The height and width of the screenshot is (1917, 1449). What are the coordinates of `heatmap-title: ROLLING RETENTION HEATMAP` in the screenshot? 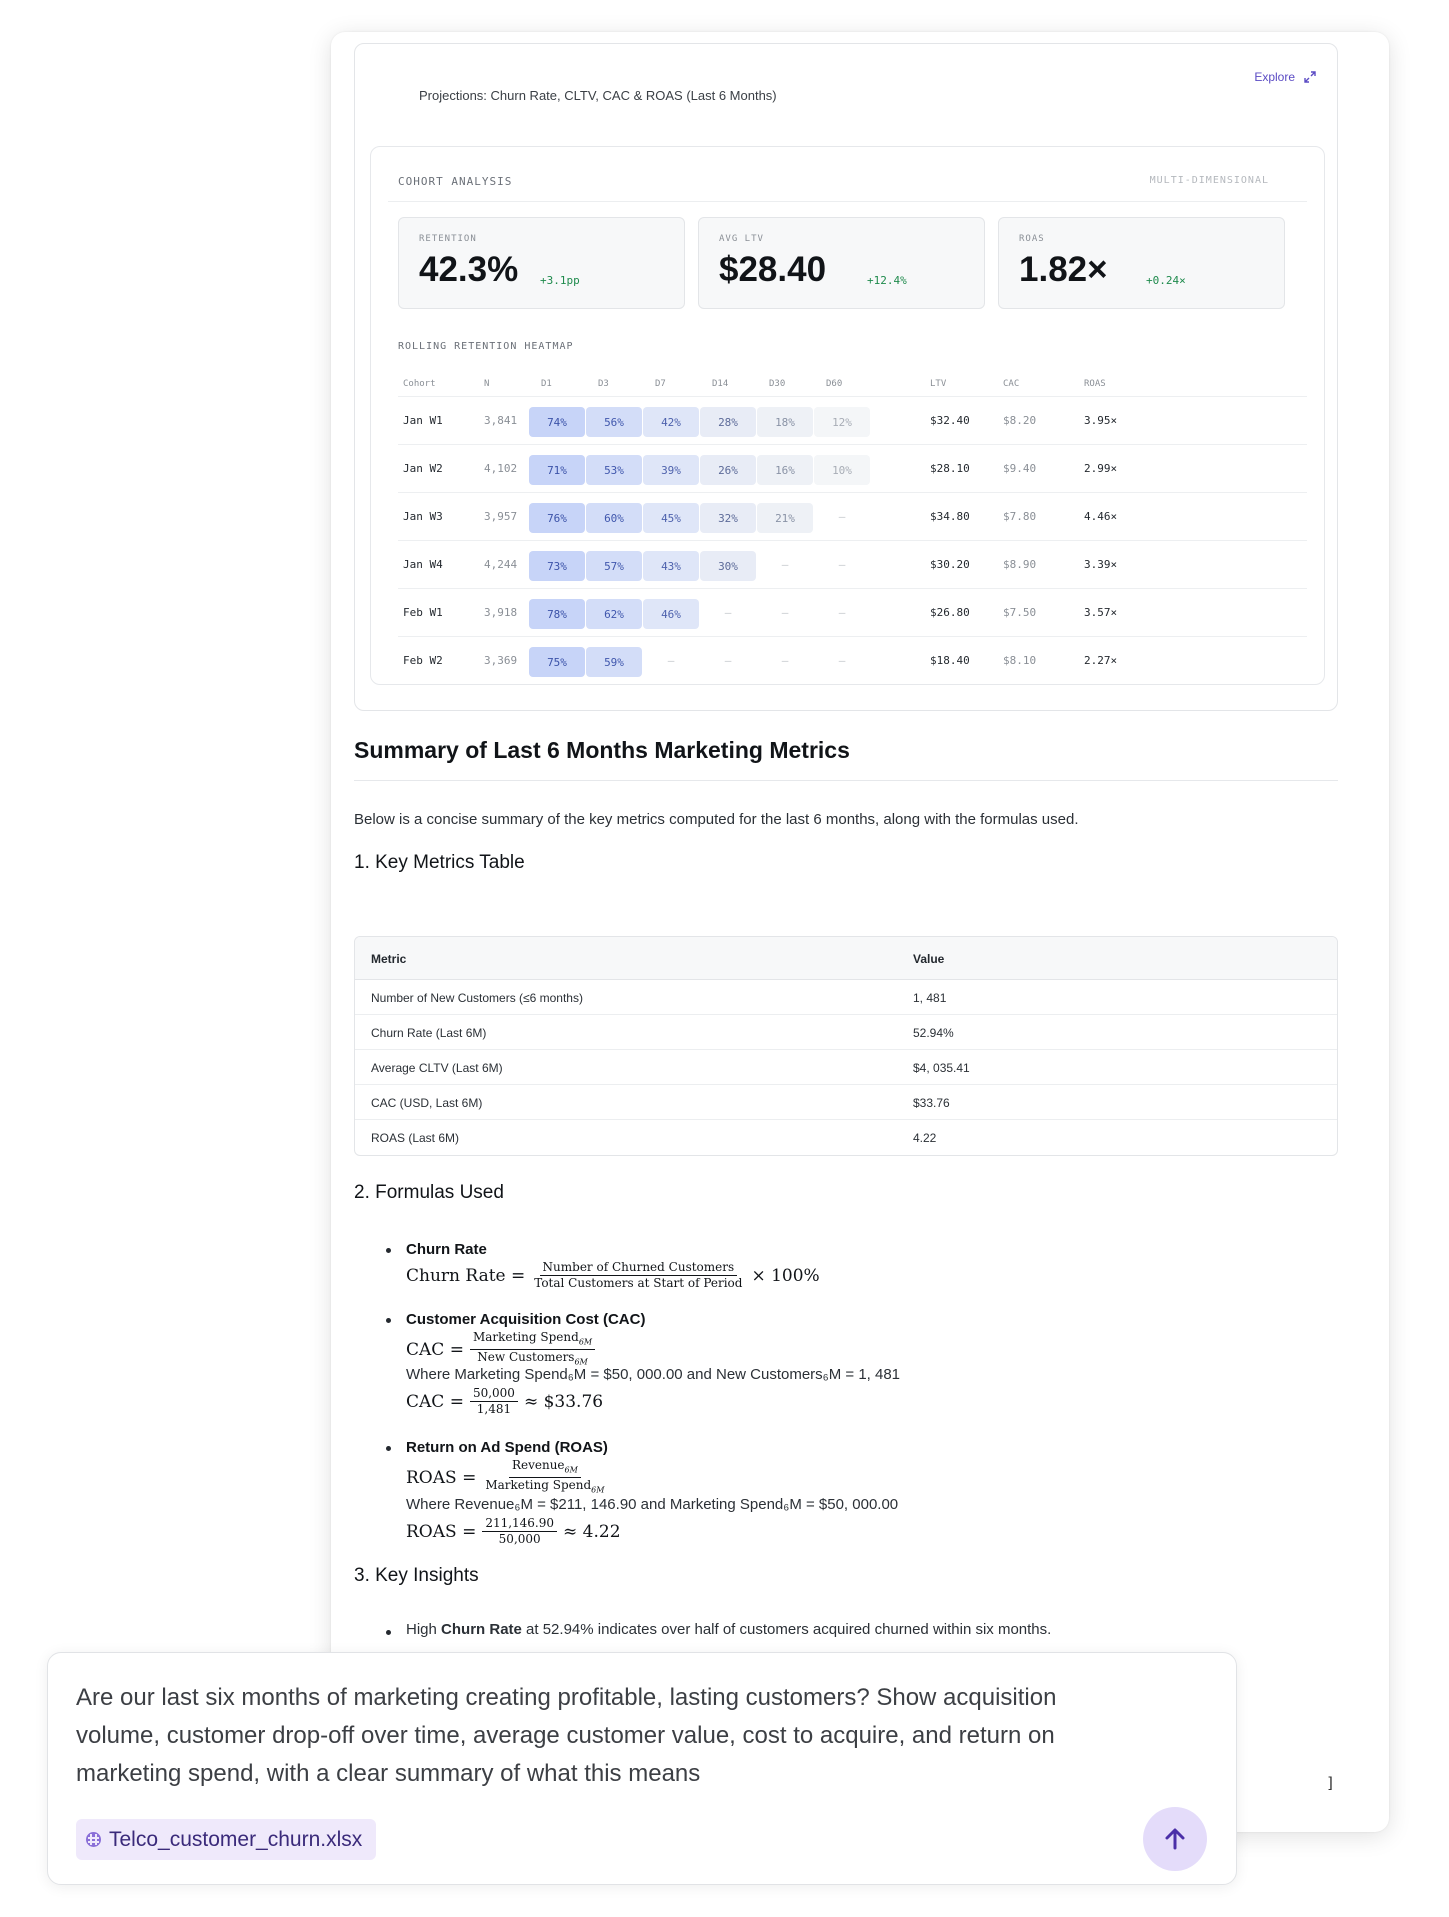 It's located at (486, 346).